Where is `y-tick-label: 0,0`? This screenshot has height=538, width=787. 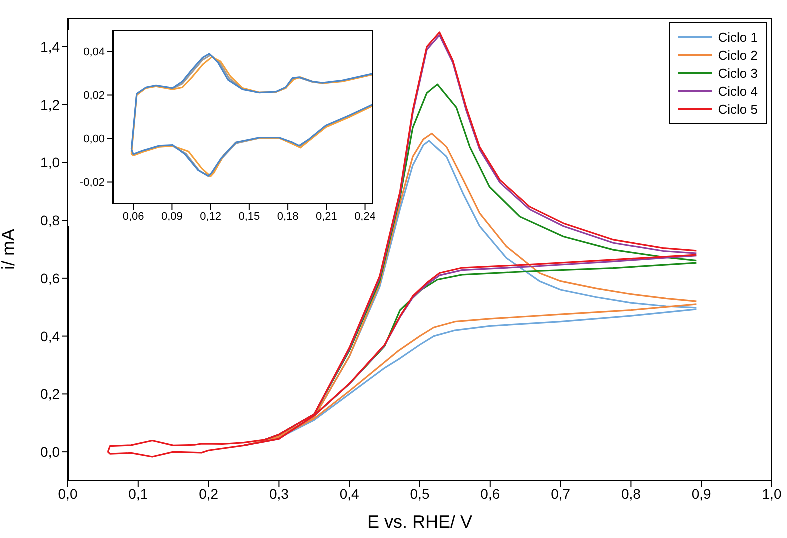 y-tick-label: 0,0 is located at coordinates (50, 452).